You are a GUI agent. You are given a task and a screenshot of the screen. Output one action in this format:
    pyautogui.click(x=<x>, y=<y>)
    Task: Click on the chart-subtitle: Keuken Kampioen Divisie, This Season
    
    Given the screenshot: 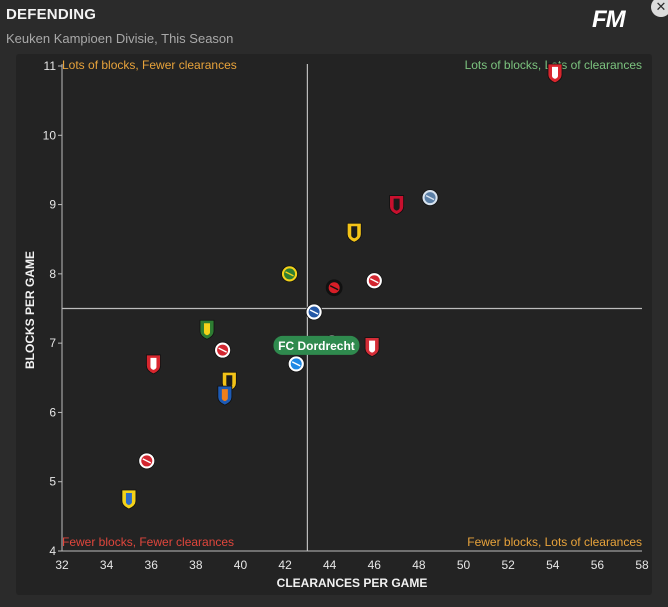 What is the action you would take?
    pyautogui.click(x=120, y=38)
    